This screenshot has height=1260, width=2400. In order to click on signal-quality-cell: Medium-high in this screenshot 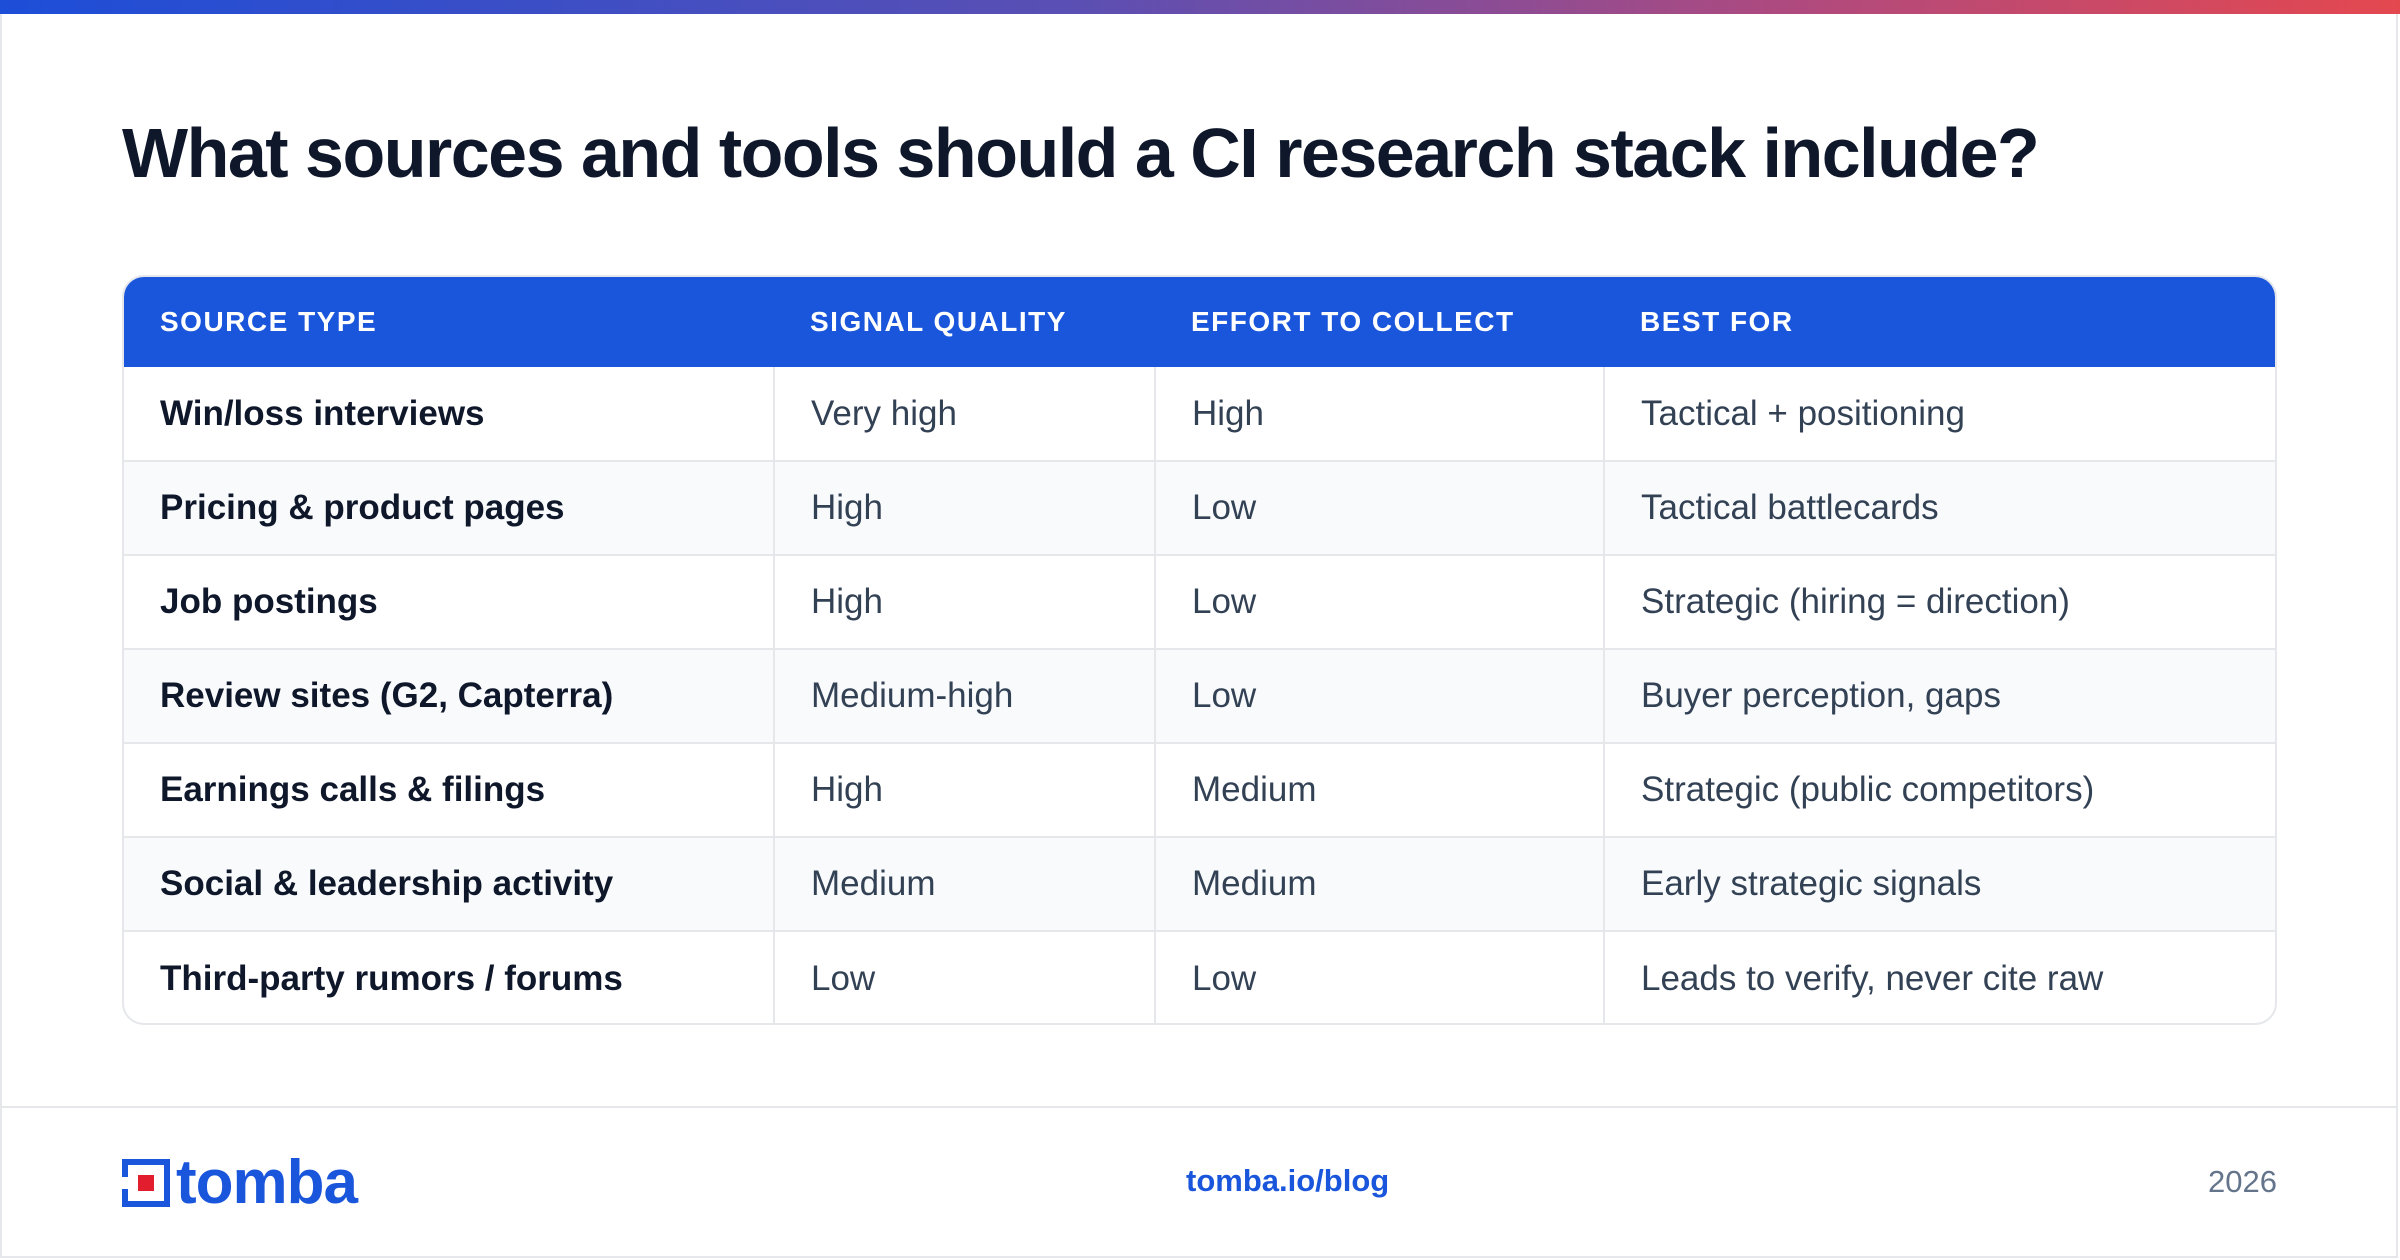, I will do `click(964, 695)`.